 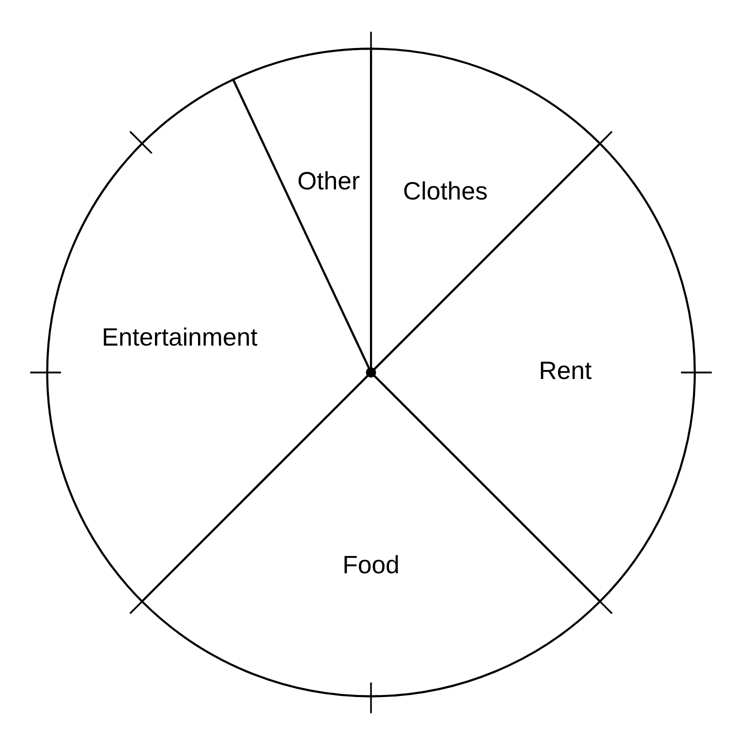 I want to click on slice-label: Rent, so click(x=566, y=371).